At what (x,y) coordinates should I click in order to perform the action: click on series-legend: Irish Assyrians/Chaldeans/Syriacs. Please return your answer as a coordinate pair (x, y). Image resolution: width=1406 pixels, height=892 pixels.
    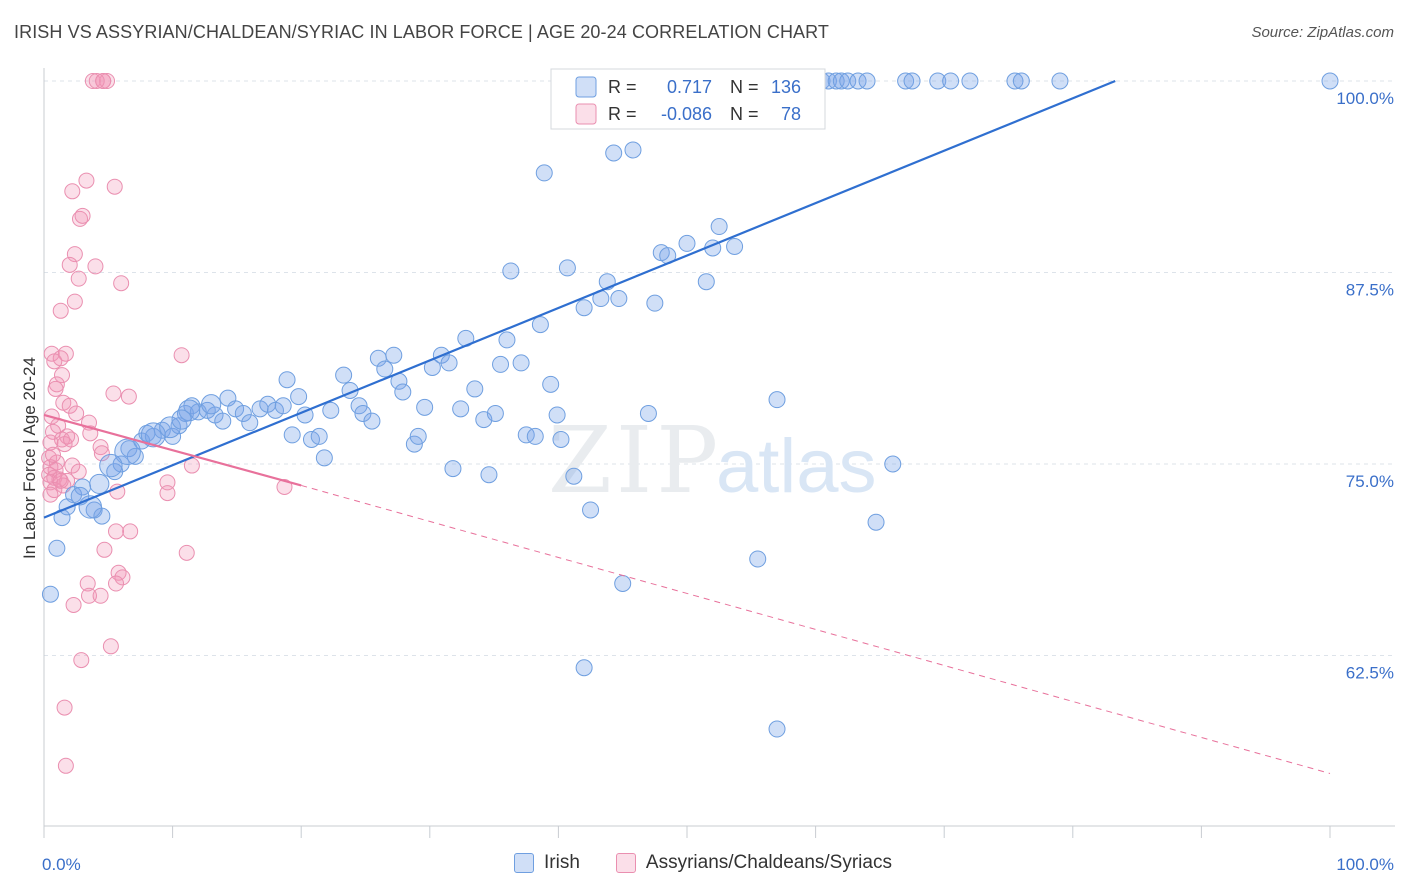
    Looking at the image, I should click on (703, 863).